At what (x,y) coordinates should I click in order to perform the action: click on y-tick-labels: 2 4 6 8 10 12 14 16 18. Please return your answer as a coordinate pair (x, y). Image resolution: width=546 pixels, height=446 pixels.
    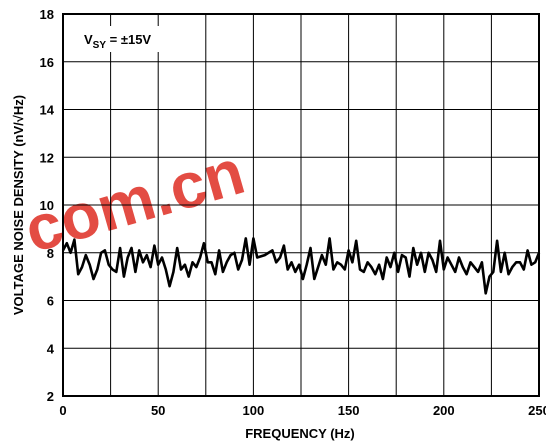
    Looking at the image, I should click on (47, 205).